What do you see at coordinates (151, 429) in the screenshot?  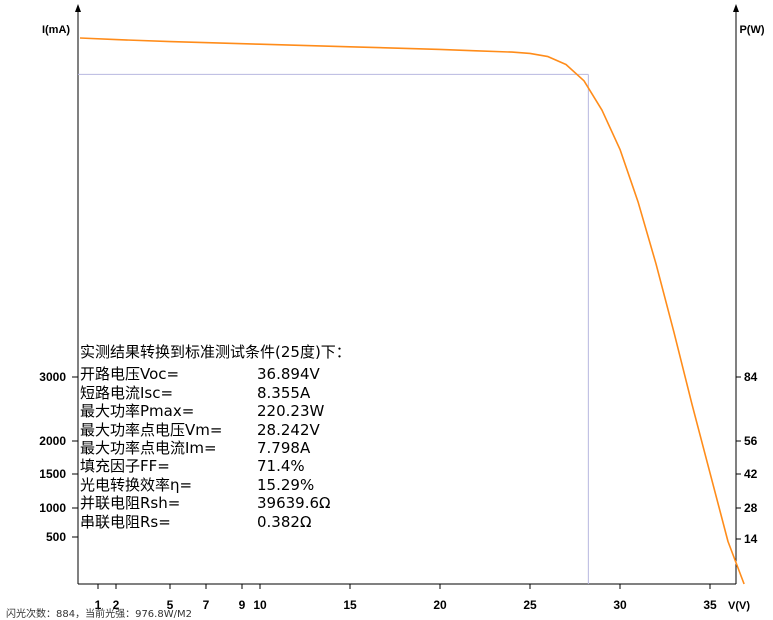 I see `result-label: 最大功率点电压Vm=` at bounding box center [151, 429].